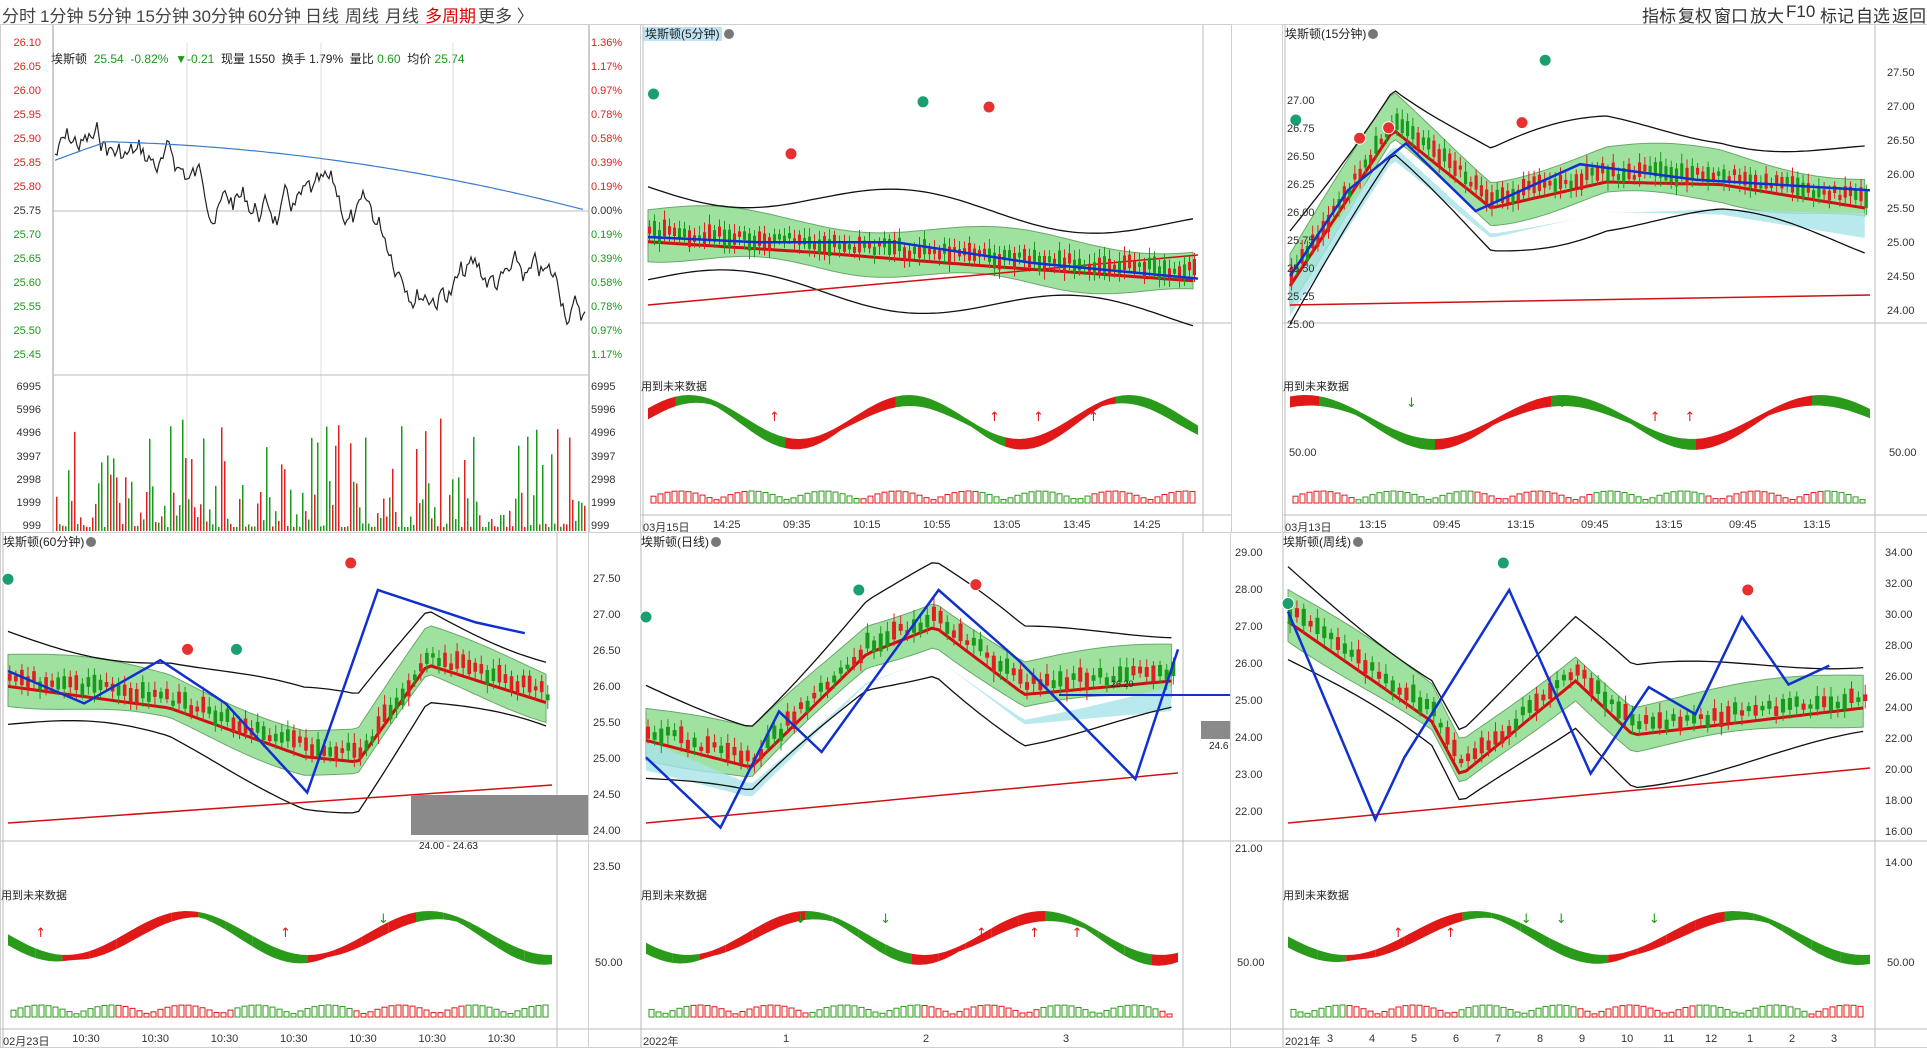  I want to click on zoom-button: 放大, so click(1767, 16).